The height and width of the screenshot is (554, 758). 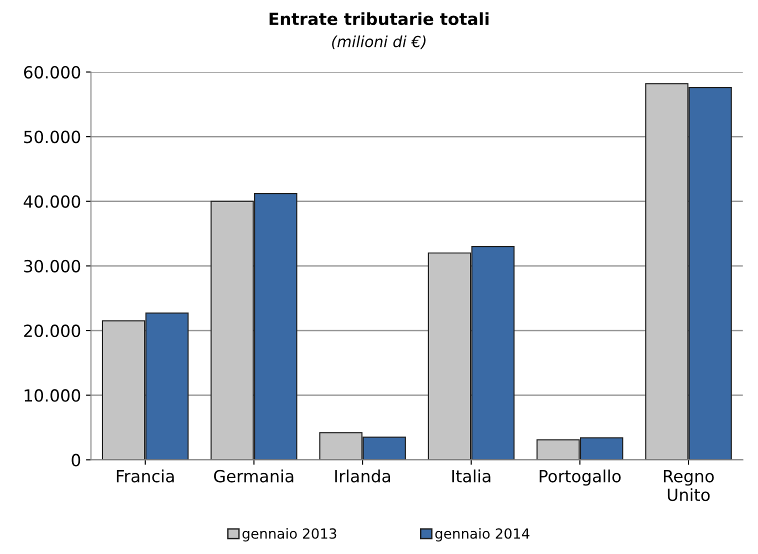 I want to click on legend-label: gennaio 2013, so click(x=289, y=535).